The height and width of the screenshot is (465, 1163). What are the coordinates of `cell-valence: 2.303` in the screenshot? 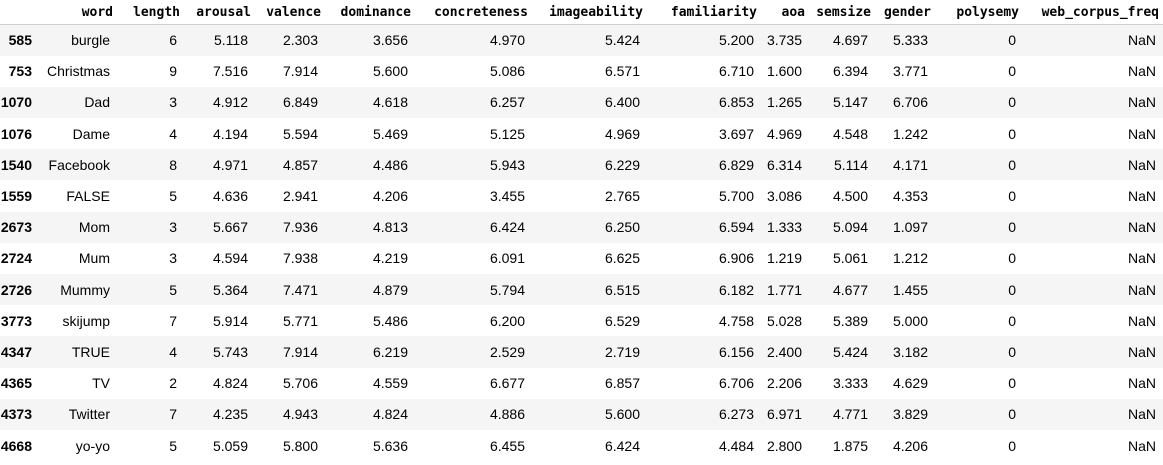 It's located at (300, 40).